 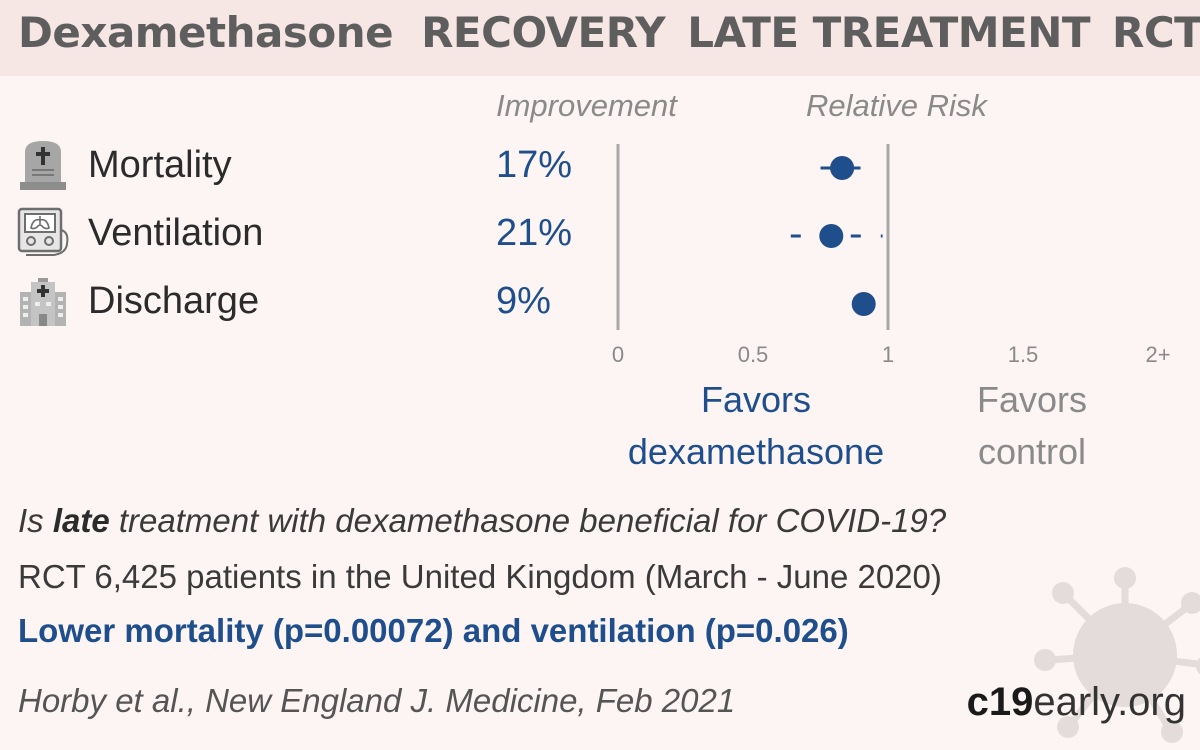 I want to click on title-trial: RECOVERY, so click(x=543, y=32).